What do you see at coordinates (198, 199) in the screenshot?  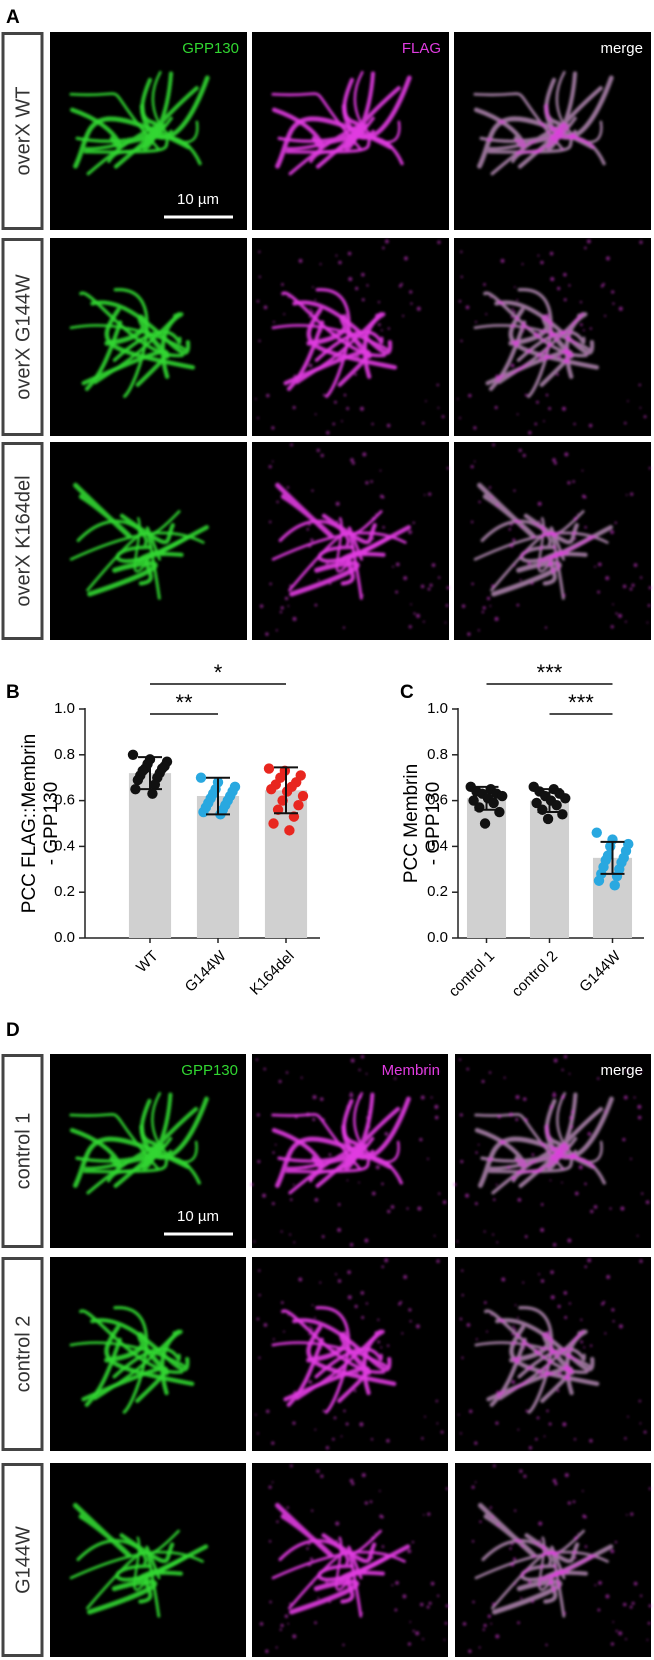 I see `scale-bar-label: 10 µm` at bounding box center [198, 199].